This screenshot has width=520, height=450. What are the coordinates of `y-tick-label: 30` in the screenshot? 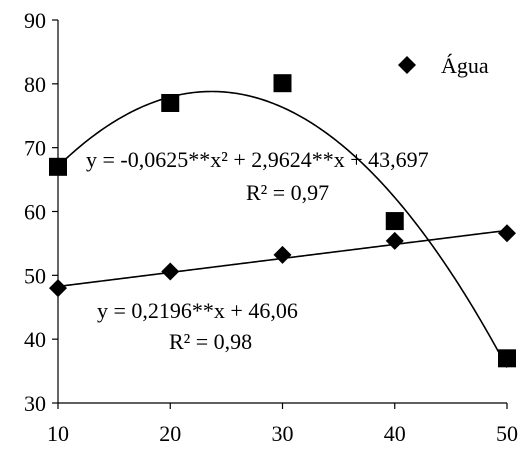 It's located at (35, 403).